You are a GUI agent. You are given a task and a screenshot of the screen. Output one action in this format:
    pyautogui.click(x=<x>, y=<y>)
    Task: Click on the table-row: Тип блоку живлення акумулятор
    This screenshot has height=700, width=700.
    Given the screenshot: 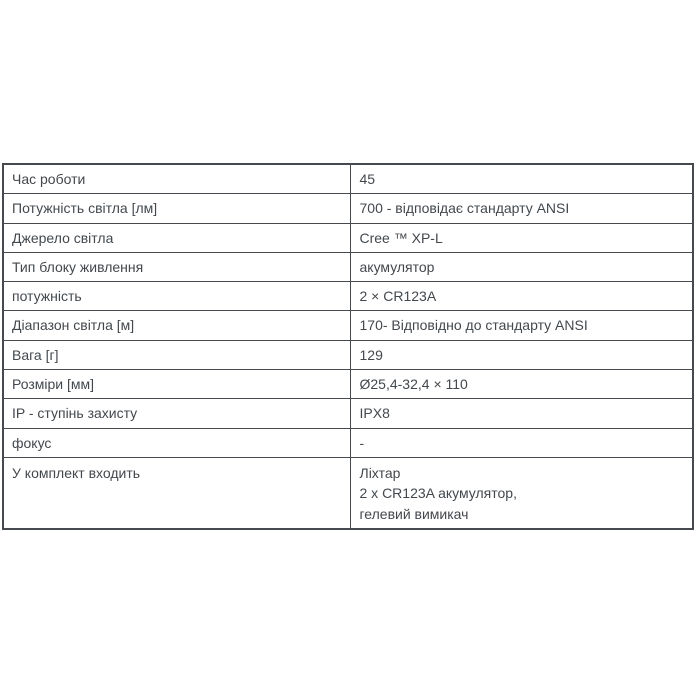 What is the action you would take?
    pyautogui.click(x=348, y=267)
    